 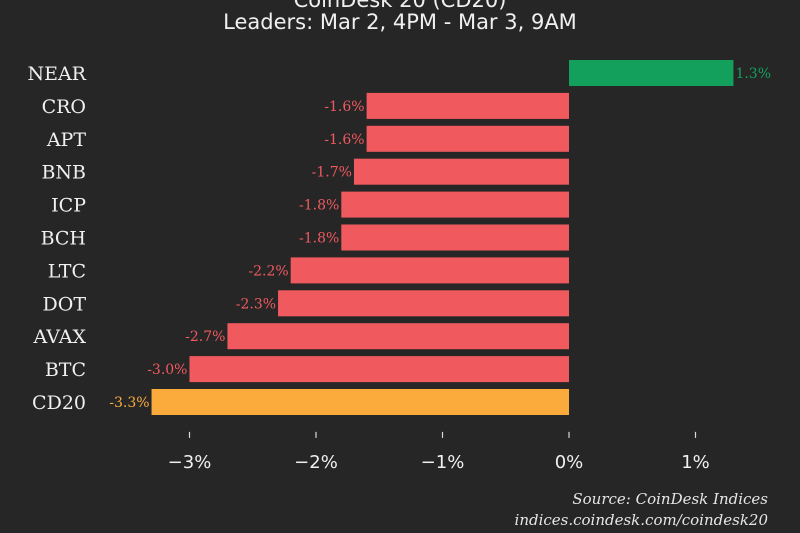 I want to click on bar-dot, so click(x=423, y=303).